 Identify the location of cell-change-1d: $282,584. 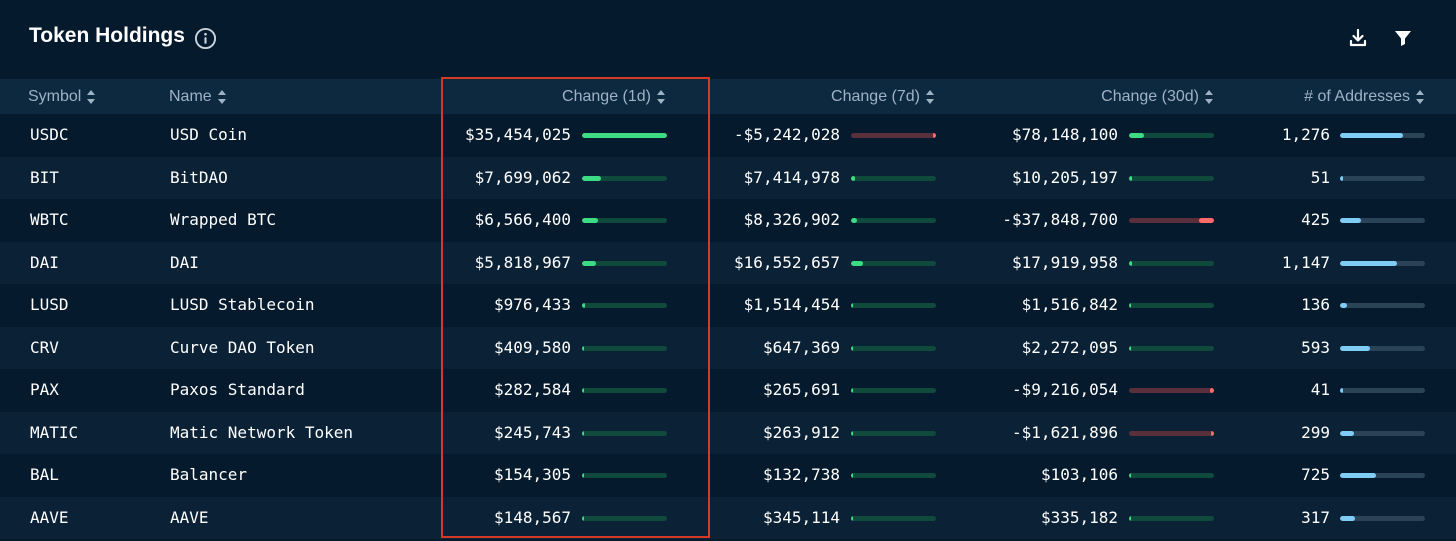
(532, 389).